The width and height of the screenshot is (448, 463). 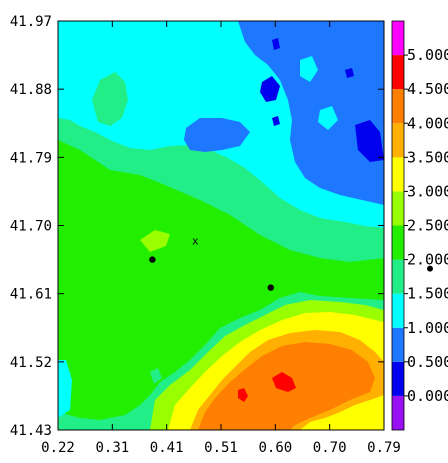 I want to click on colorbar-label: 2.000, so click(x=427, y=260).